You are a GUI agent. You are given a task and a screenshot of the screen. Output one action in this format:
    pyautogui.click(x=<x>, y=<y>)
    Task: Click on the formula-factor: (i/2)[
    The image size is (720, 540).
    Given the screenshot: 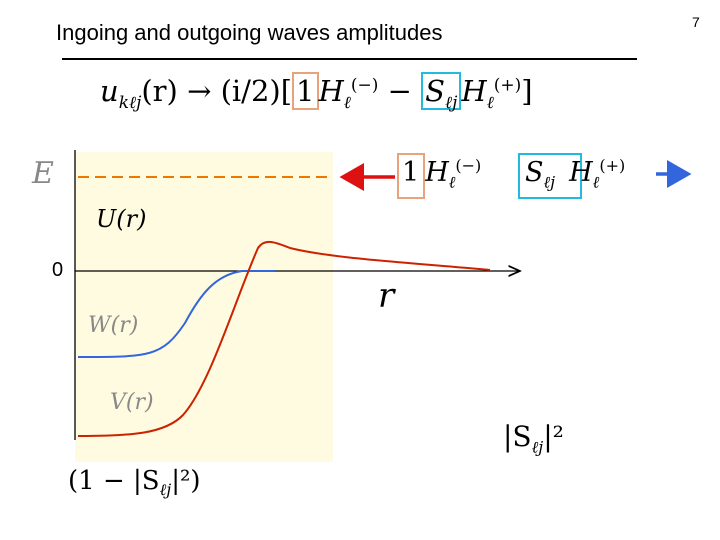 What is the action you would take?
    pyautogui.click(x=256, y=91)
    